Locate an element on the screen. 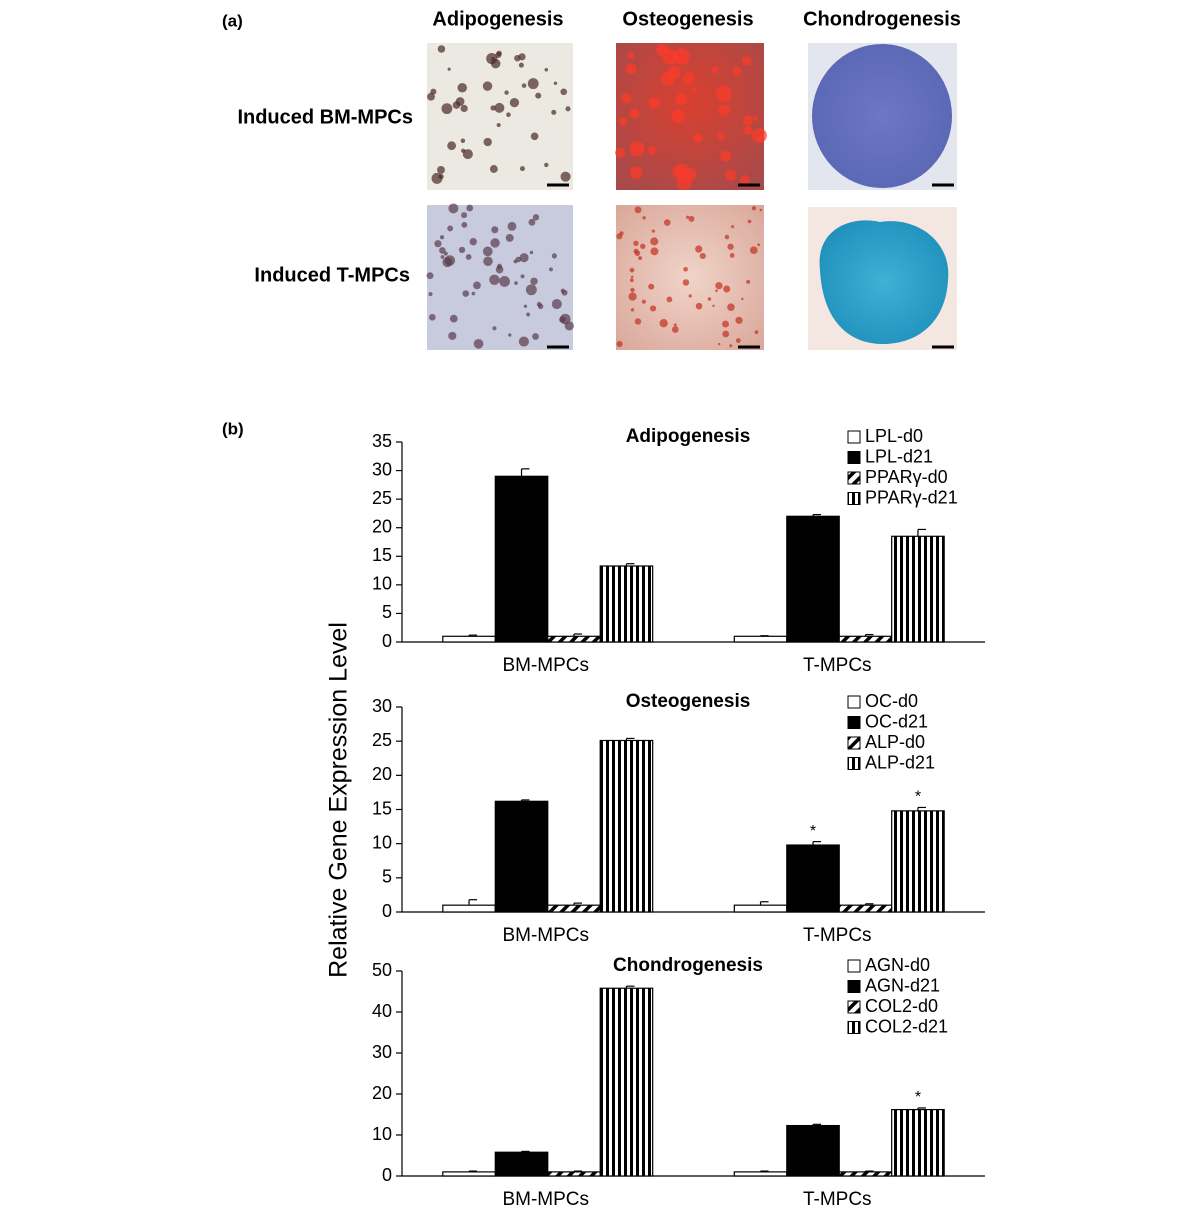 This screenshot has width=1200, height=1223. legend-label: AGN-d21 is located at coordinates (902, 985).